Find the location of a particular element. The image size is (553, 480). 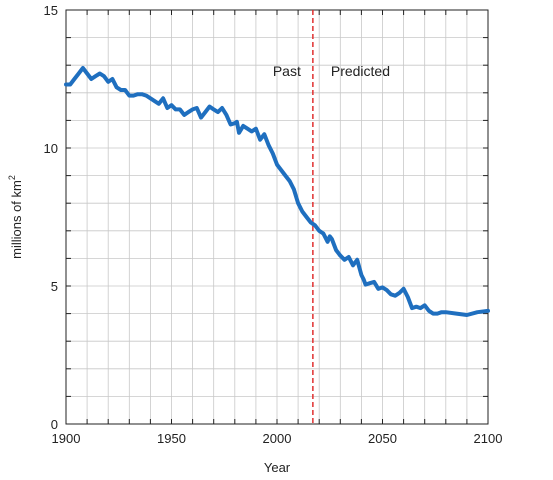

x-tick-label: 1900 is located at coordinates (66, 438).